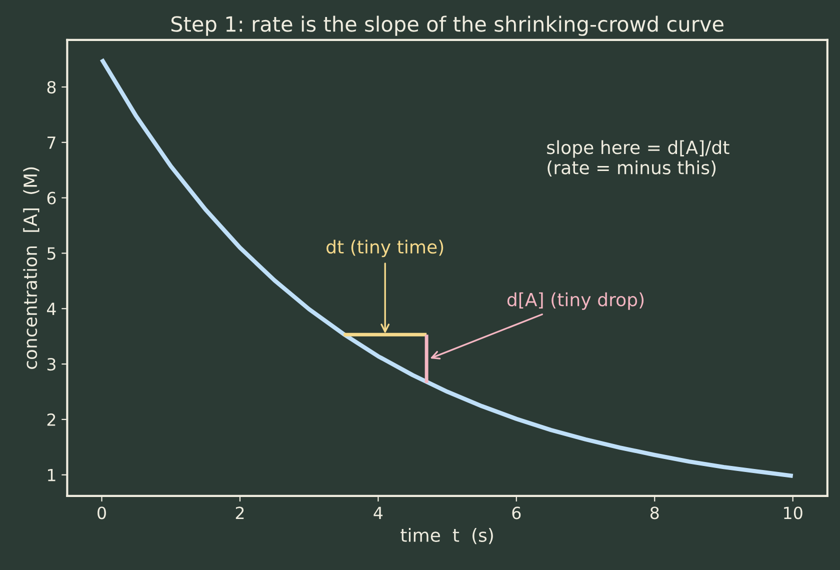 This screenshot has height=570, width=840. I want to click on x-tick-label: 8, so click(654, 513).